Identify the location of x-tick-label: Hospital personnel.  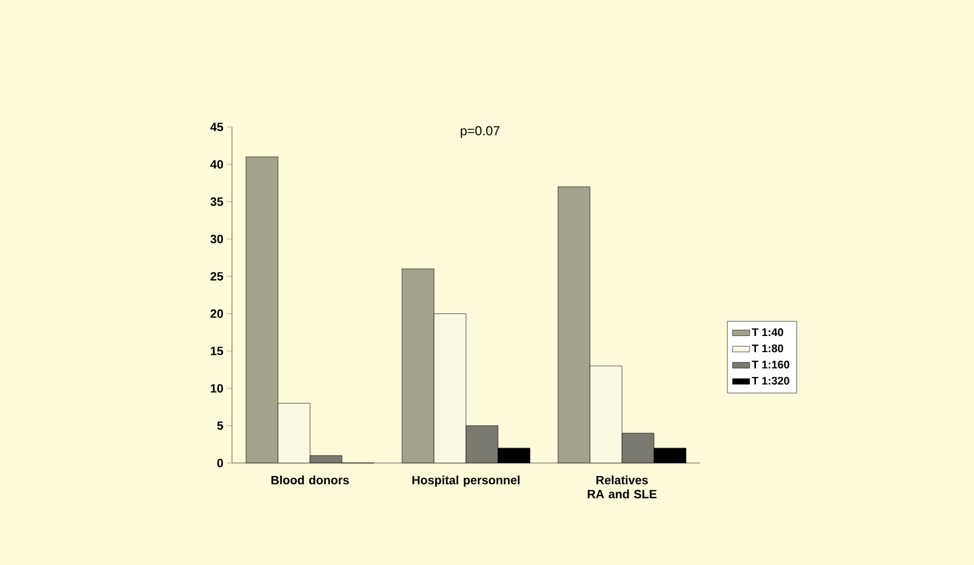
(466, 481).